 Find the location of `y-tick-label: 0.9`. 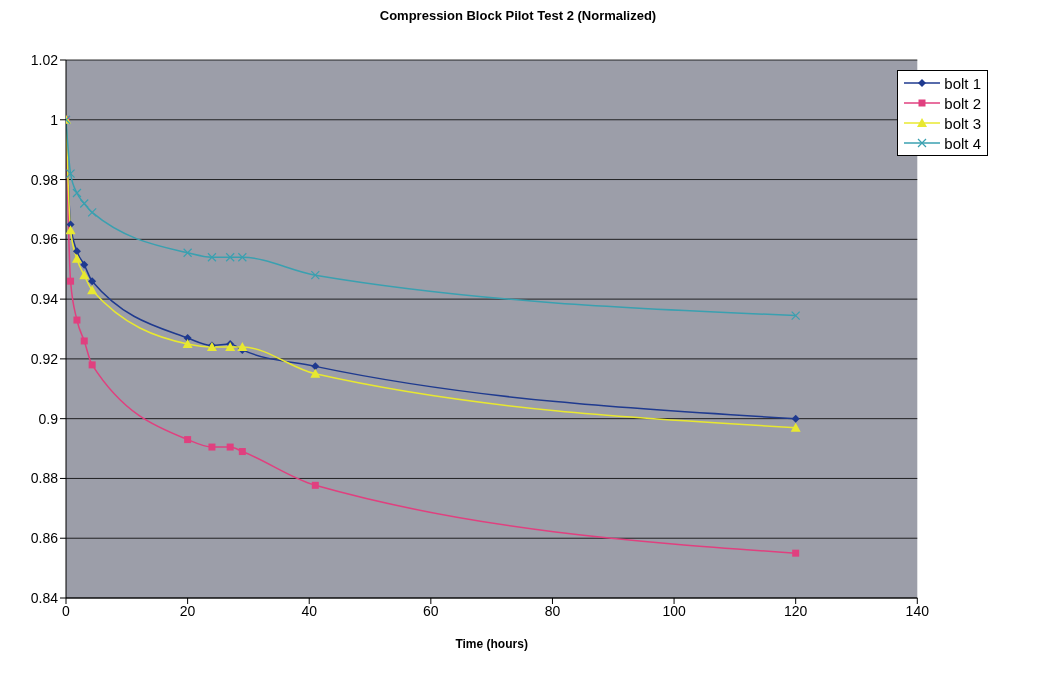

y-tick-label: 0.9 is located at coordinates (48, 418).